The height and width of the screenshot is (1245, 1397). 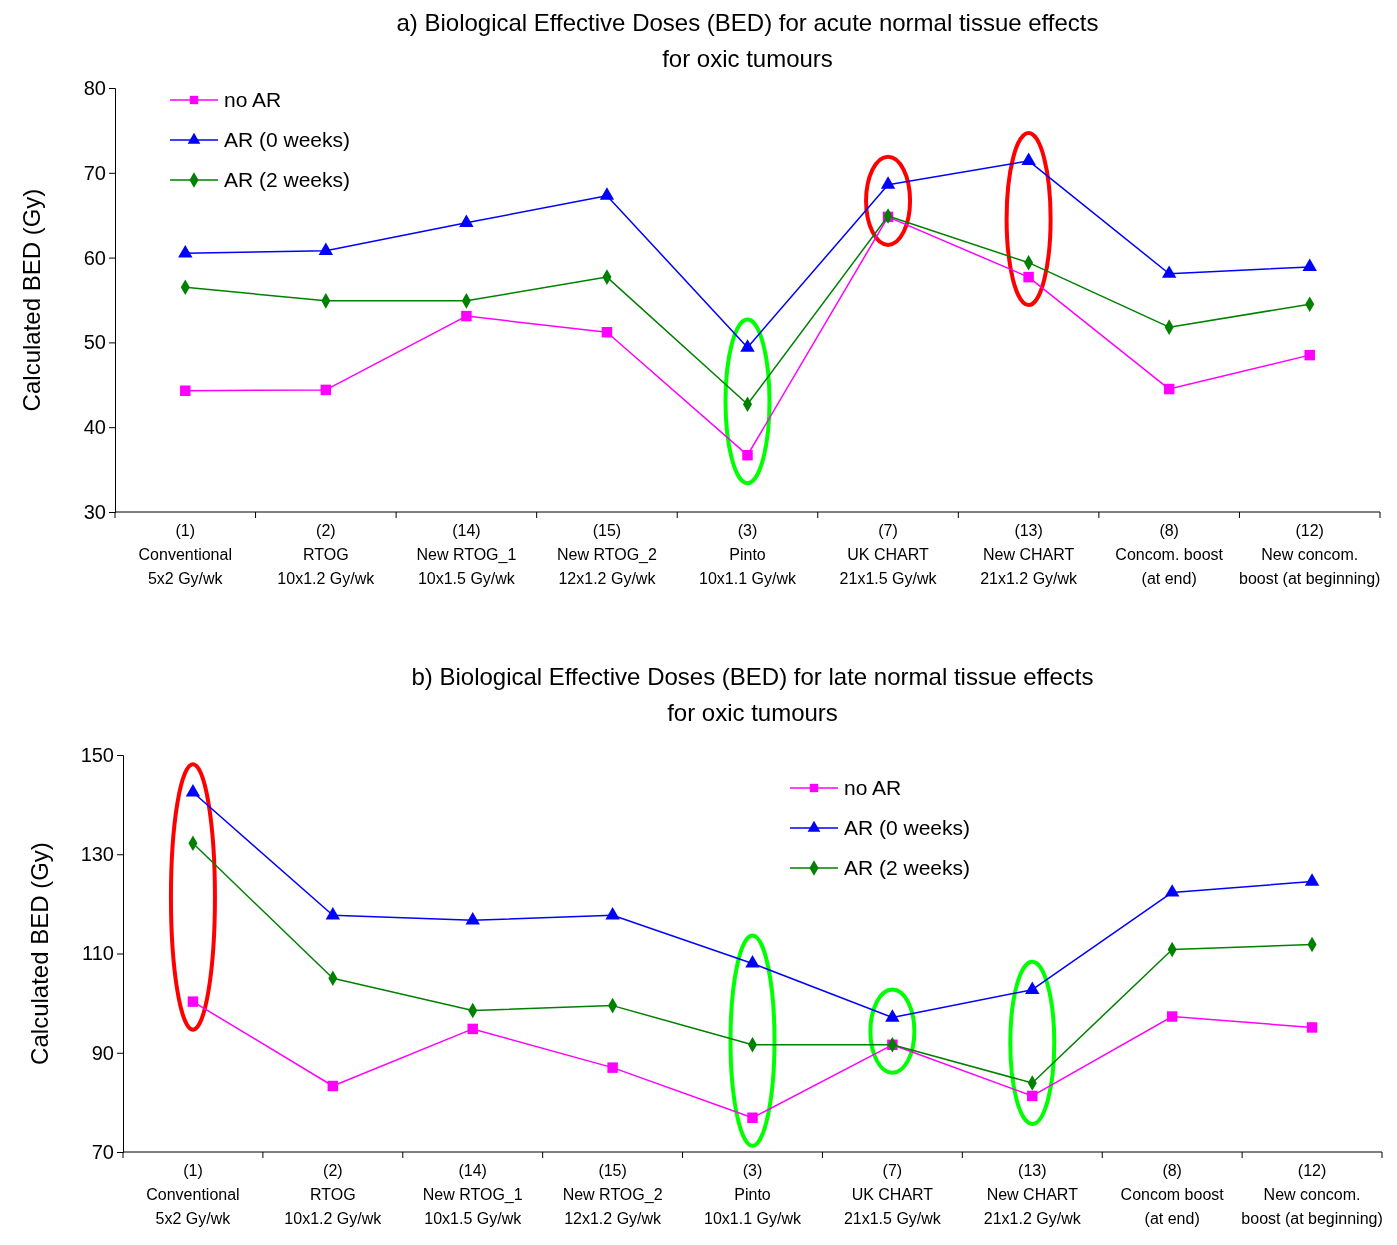 I want to click on chart-title: b) Biological Effective Doses (BED) for late normal tissue effects for oxic tumours, so click(x=752, y=694).